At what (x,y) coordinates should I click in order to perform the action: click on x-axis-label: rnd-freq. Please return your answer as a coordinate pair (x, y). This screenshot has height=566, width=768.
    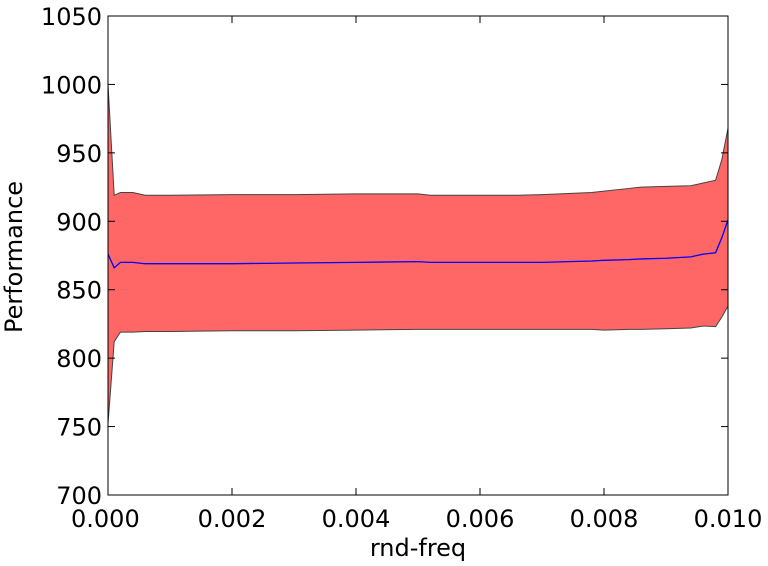
    Looking at the image, I should click on (418, 548).